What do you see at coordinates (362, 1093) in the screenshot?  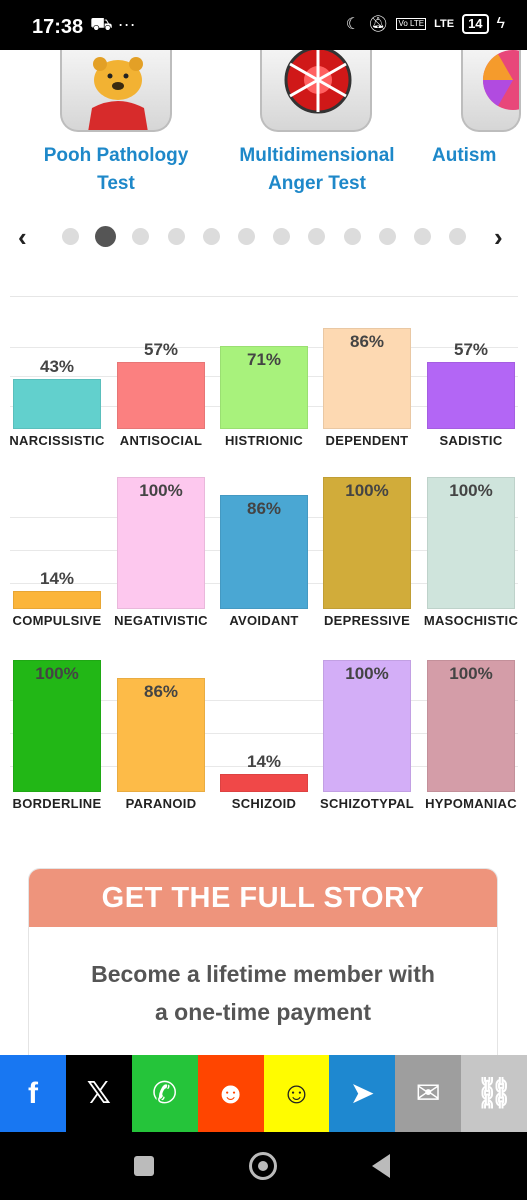 I see `share-telegram-button: ➤` at bounding box center [362, 1093].